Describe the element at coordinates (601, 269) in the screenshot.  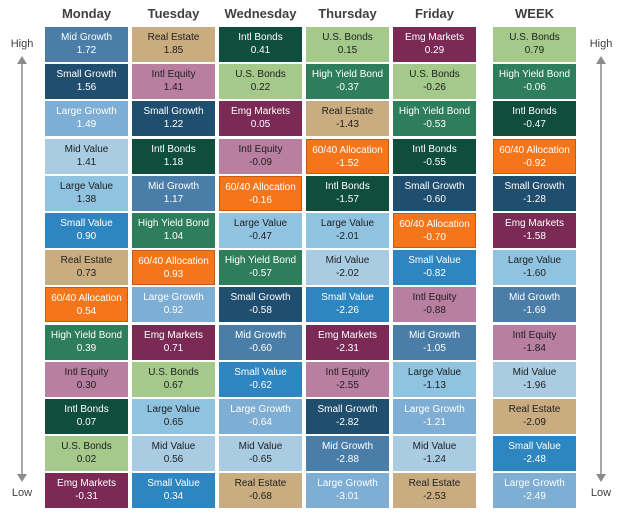
I see `rank-arrow-right` at that location.